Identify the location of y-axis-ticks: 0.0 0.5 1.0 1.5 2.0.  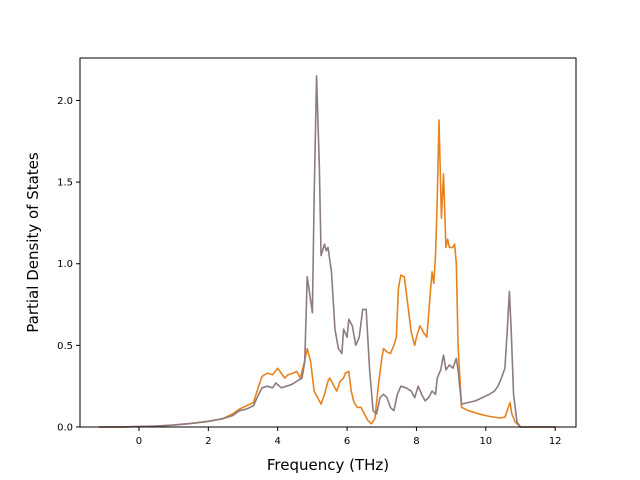
(68, 265).